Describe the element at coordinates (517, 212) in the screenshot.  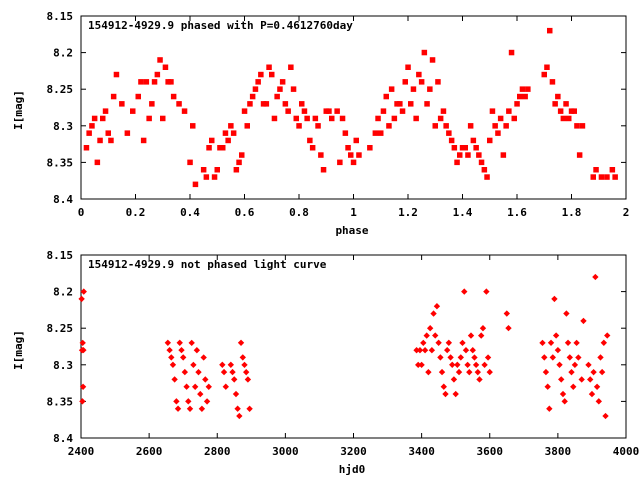
I see `phased-x-tick-label: 1.6` at that location.